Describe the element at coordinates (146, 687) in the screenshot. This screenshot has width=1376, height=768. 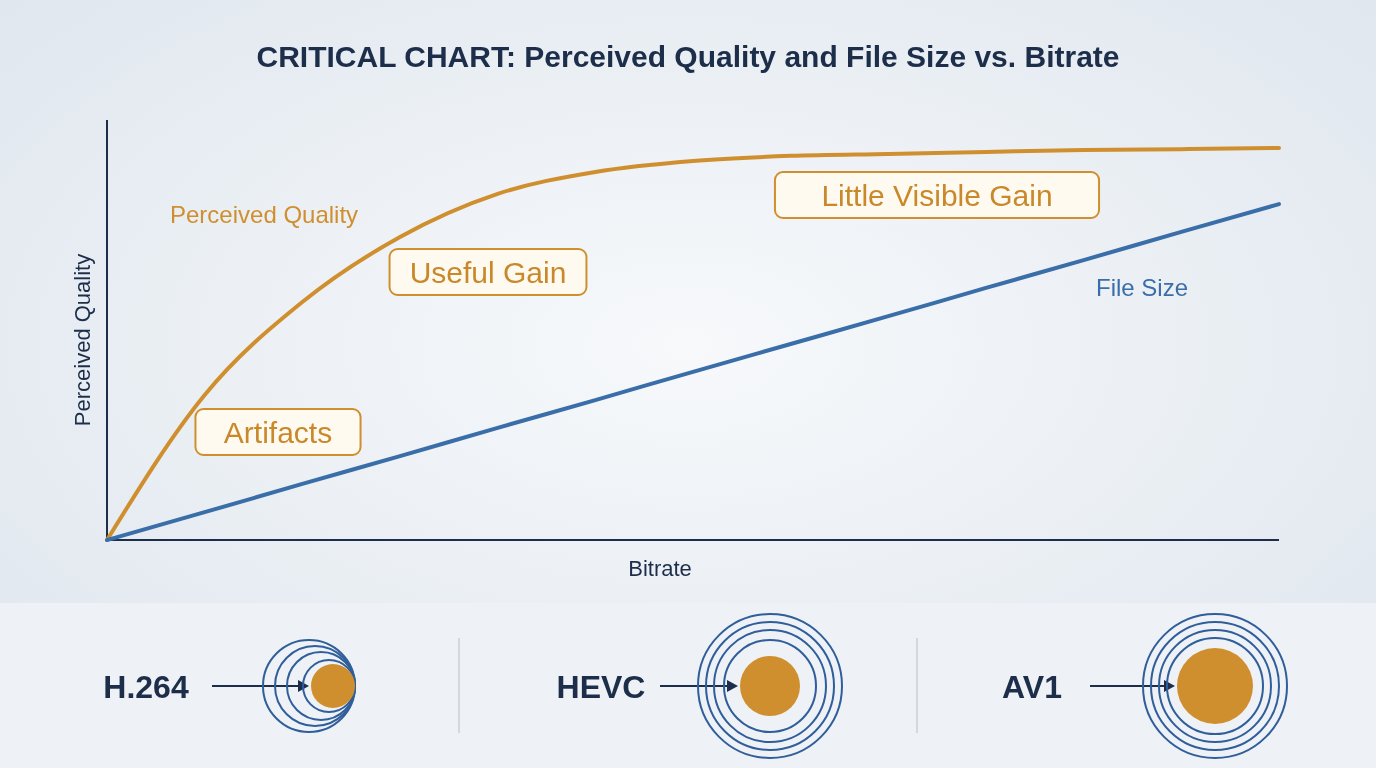
I see `text: H.264` at that location.